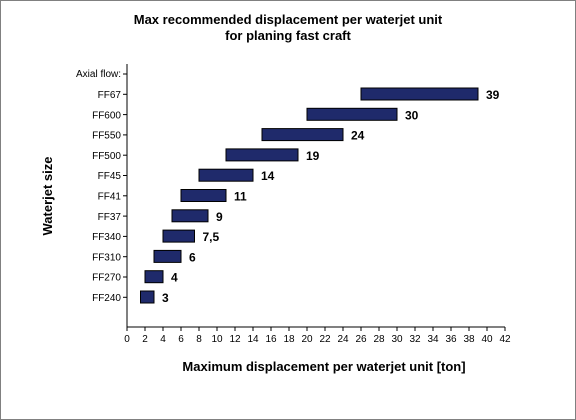 The height and width of the screenshot is (420, 576). What do you see at coordinates (240, 197) in the screenshot?
I see `data-label: 11` at bounding box center [240, 197].